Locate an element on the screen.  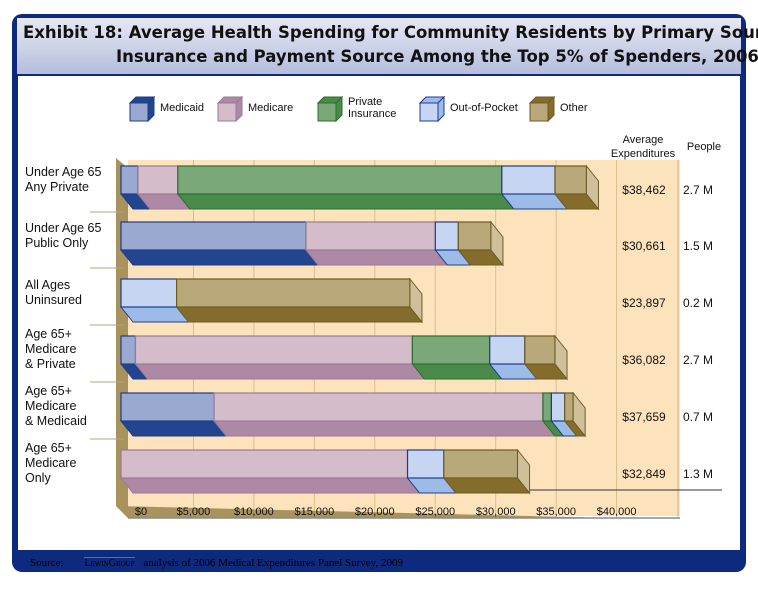
legend-label: Medicaid is located at coordinates (182, 108).